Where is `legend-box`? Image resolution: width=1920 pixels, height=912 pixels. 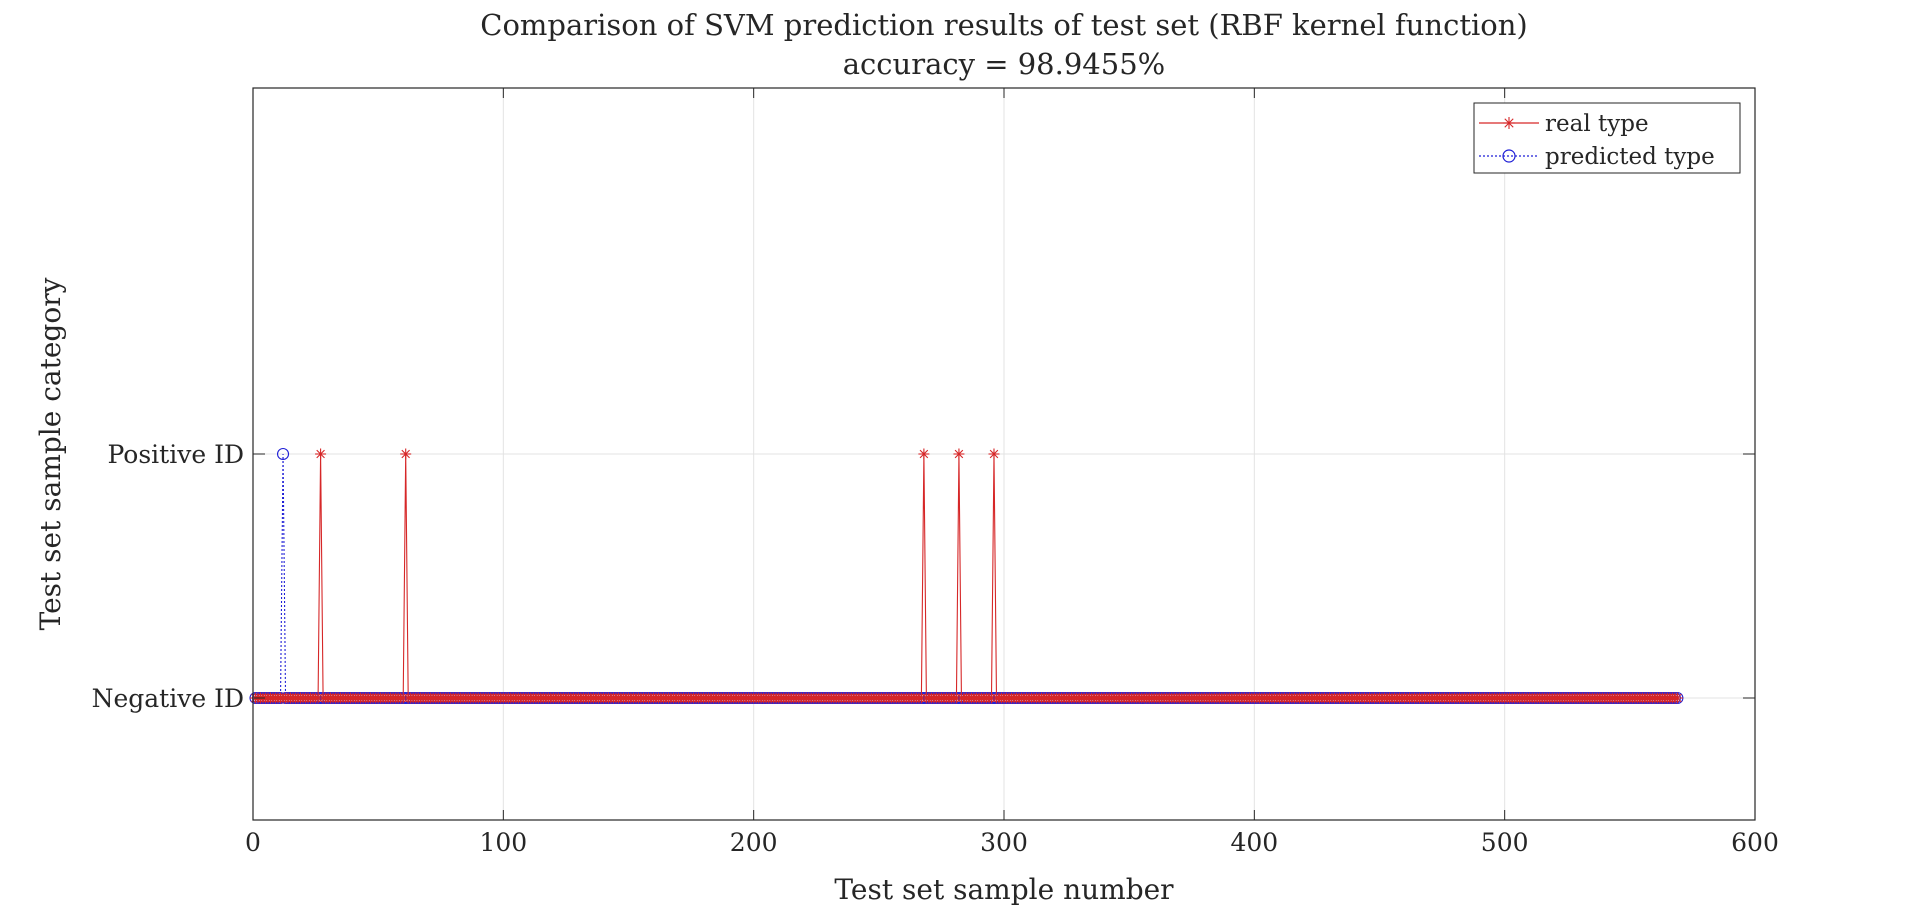 legend-box is located at coordinates (1607, 138).